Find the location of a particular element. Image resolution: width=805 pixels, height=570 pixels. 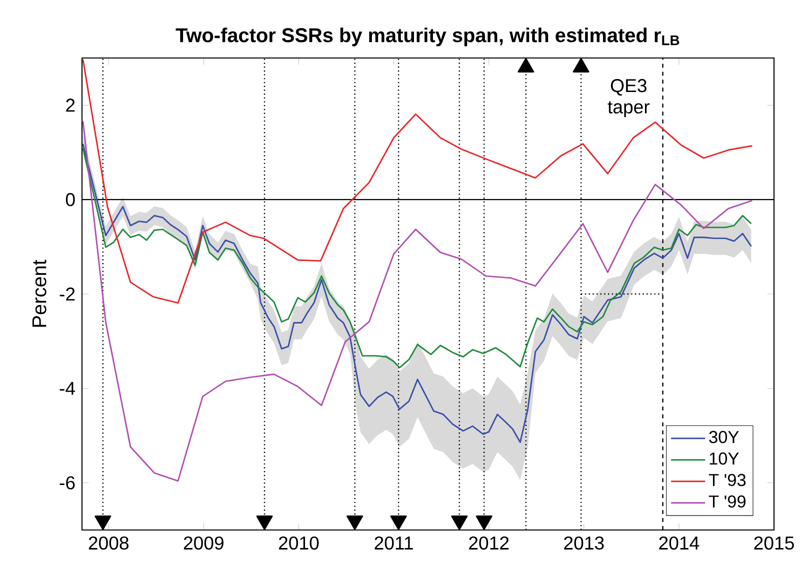

legend-label: T '99 is located at coordinates (727, 501).